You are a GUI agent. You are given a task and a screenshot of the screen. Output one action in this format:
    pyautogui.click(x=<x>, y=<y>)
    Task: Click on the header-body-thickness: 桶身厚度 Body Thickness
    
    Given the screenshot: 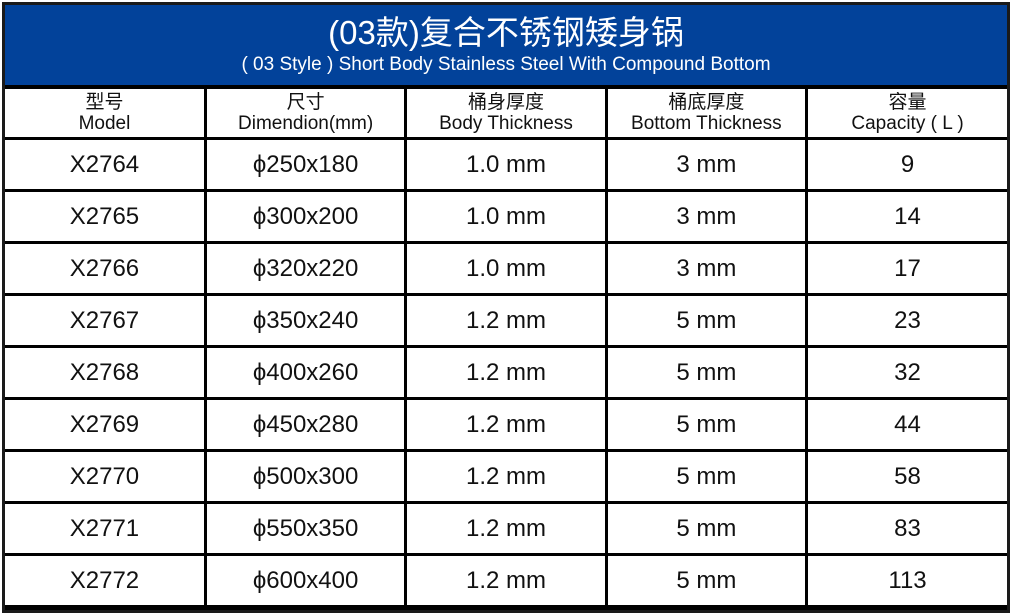 What is the action you would take?
    pyautogui.click(x=506, y=113)
    